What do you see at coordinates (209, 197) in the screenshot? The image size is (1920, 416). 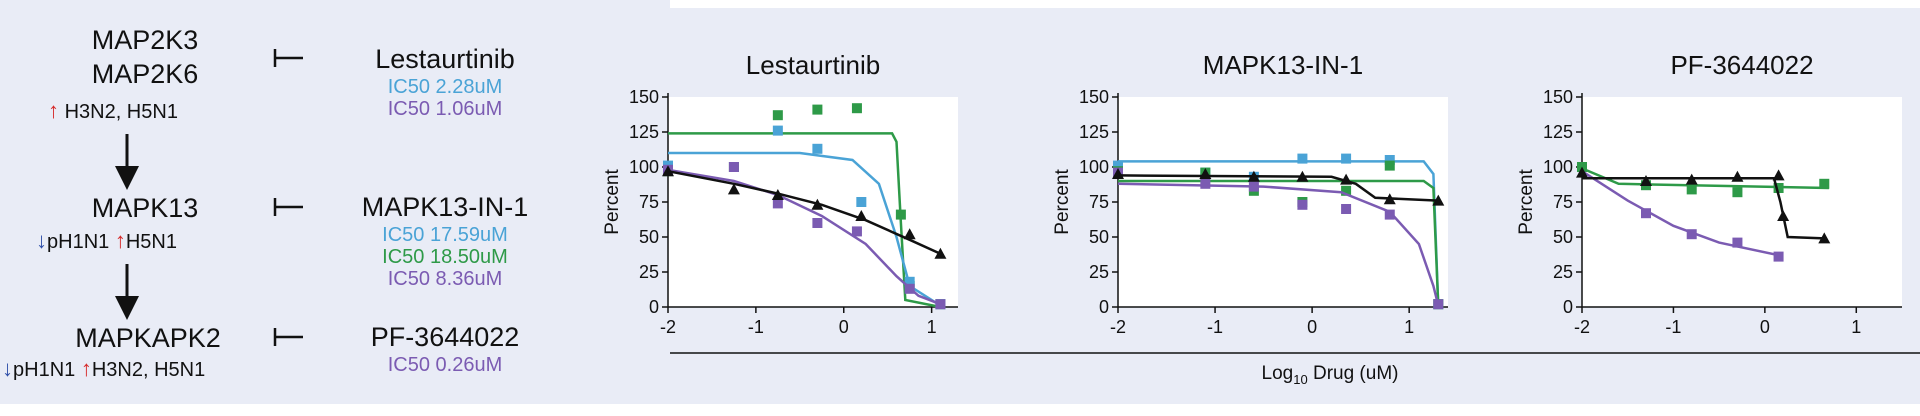 I see `pathway-arrows` at bounding box center [209, 197].